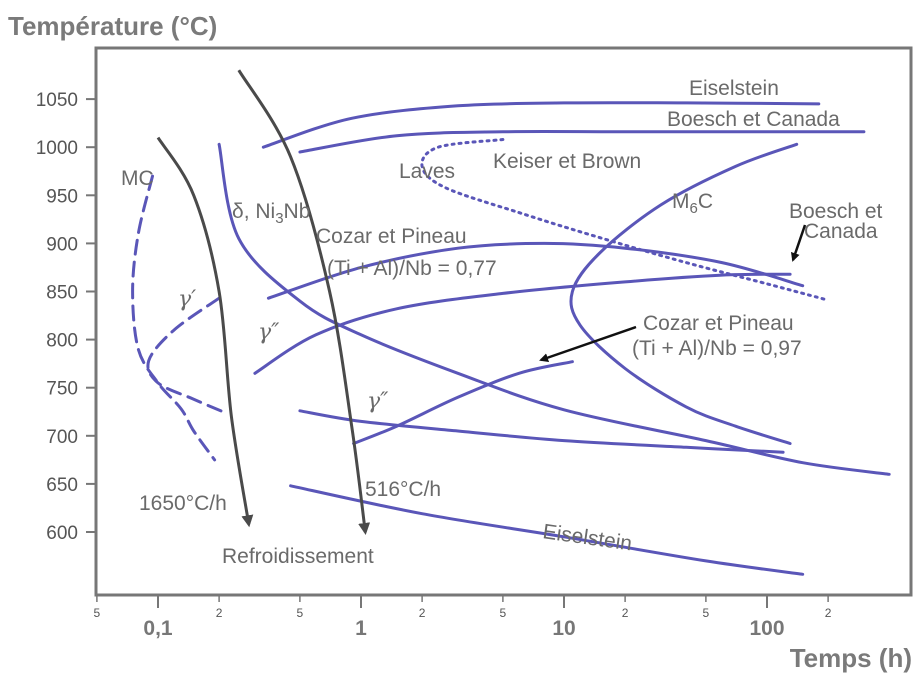 The width and height of the screenshot is (919, 675). I want to click on y-tick-label: 650, so click(62, 485).